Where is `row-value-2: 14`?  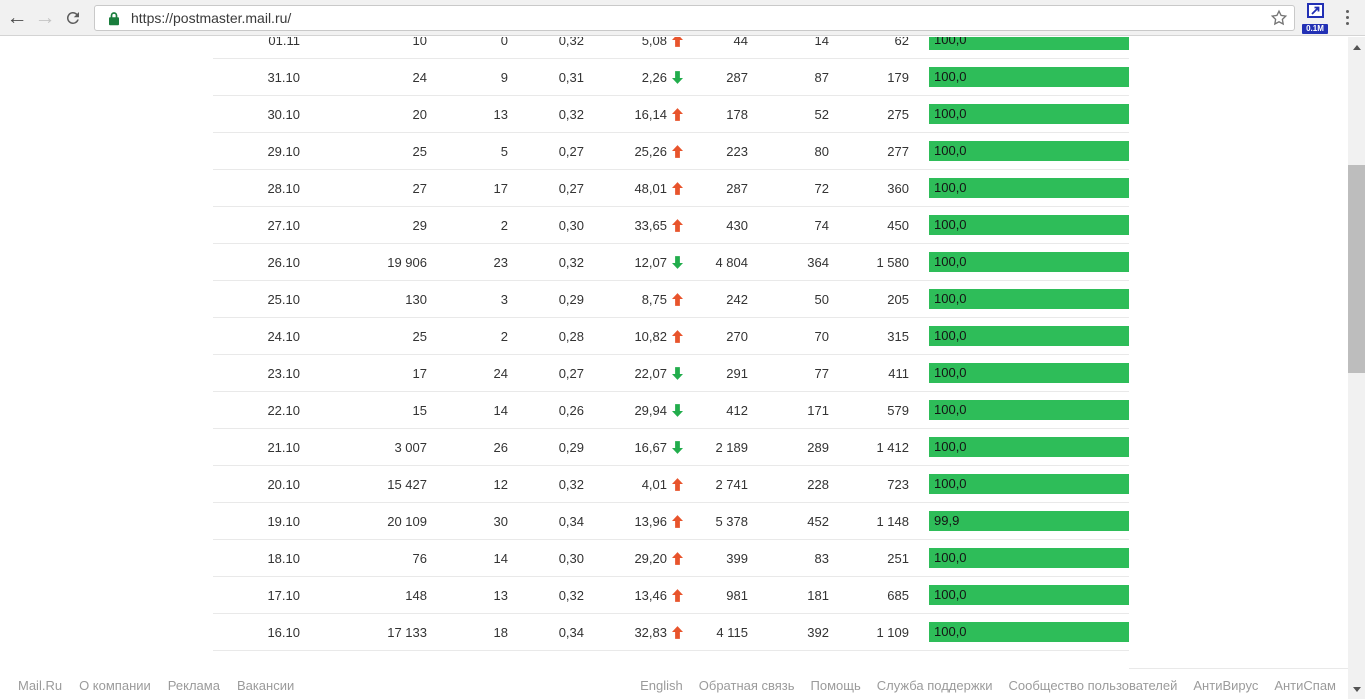
row-value-2: 14 is located at coordinates (500, 558).